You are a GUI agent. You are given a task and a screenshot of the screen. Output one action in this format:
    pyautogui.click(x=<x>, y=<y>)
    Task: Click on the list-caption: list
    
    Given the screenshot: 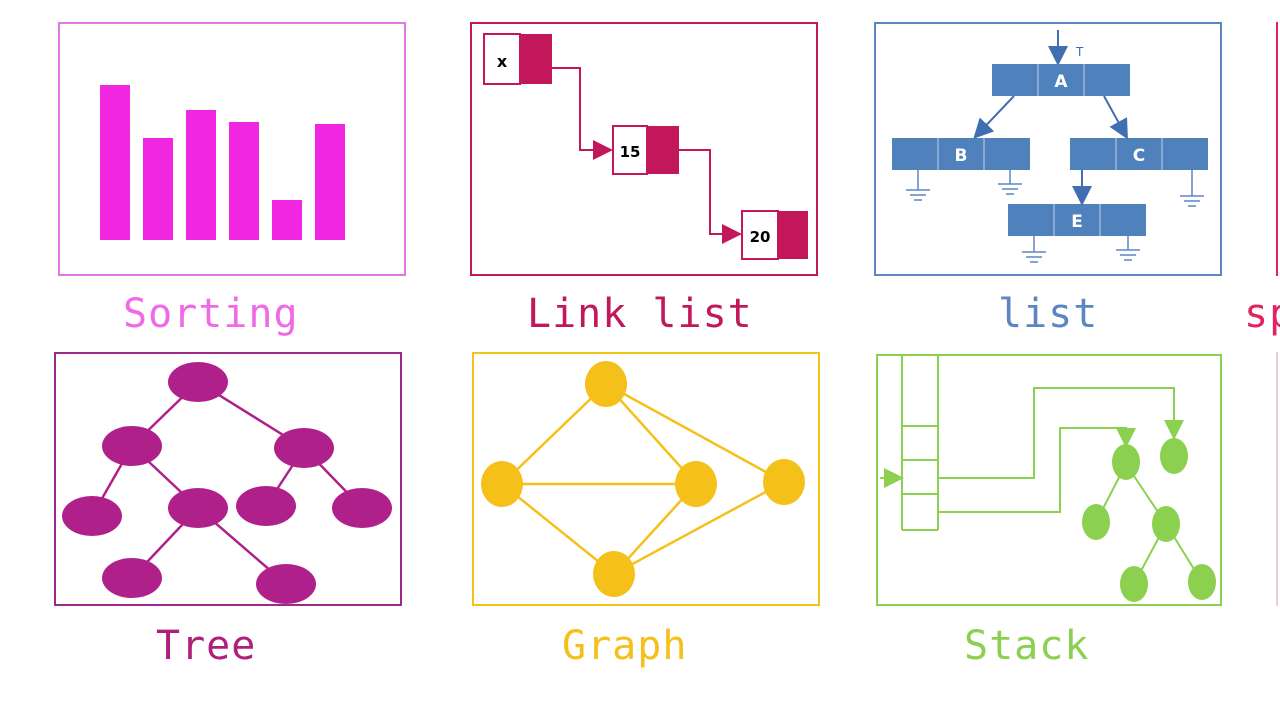 What is the action you would take?
    pyautogui.click(x=1048, y=314)
    